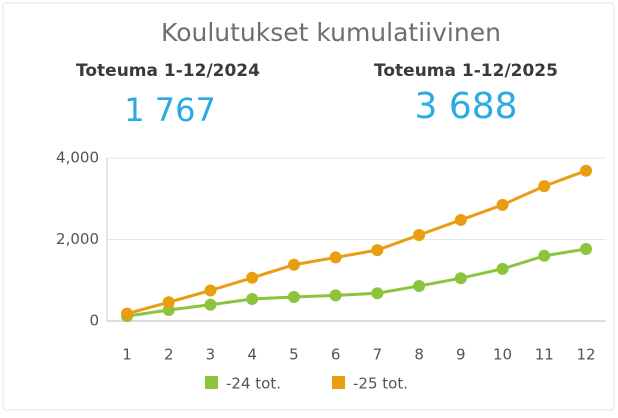  I want to click on x-tick-label: 2, so click(169, 355).